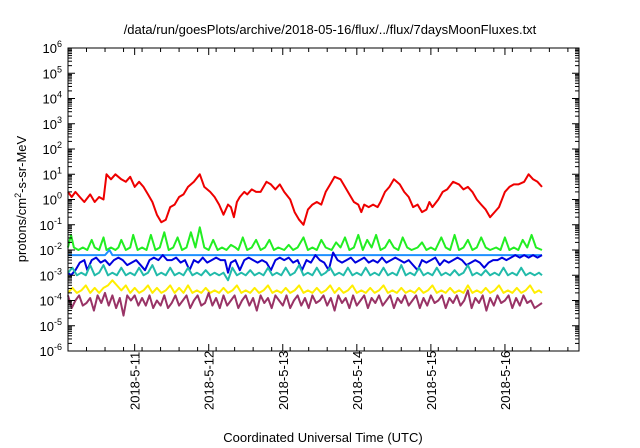  Describe the element at coordinates (59, 196) in the screenshot. I see `y-tick-label-exp: 0` at that location.